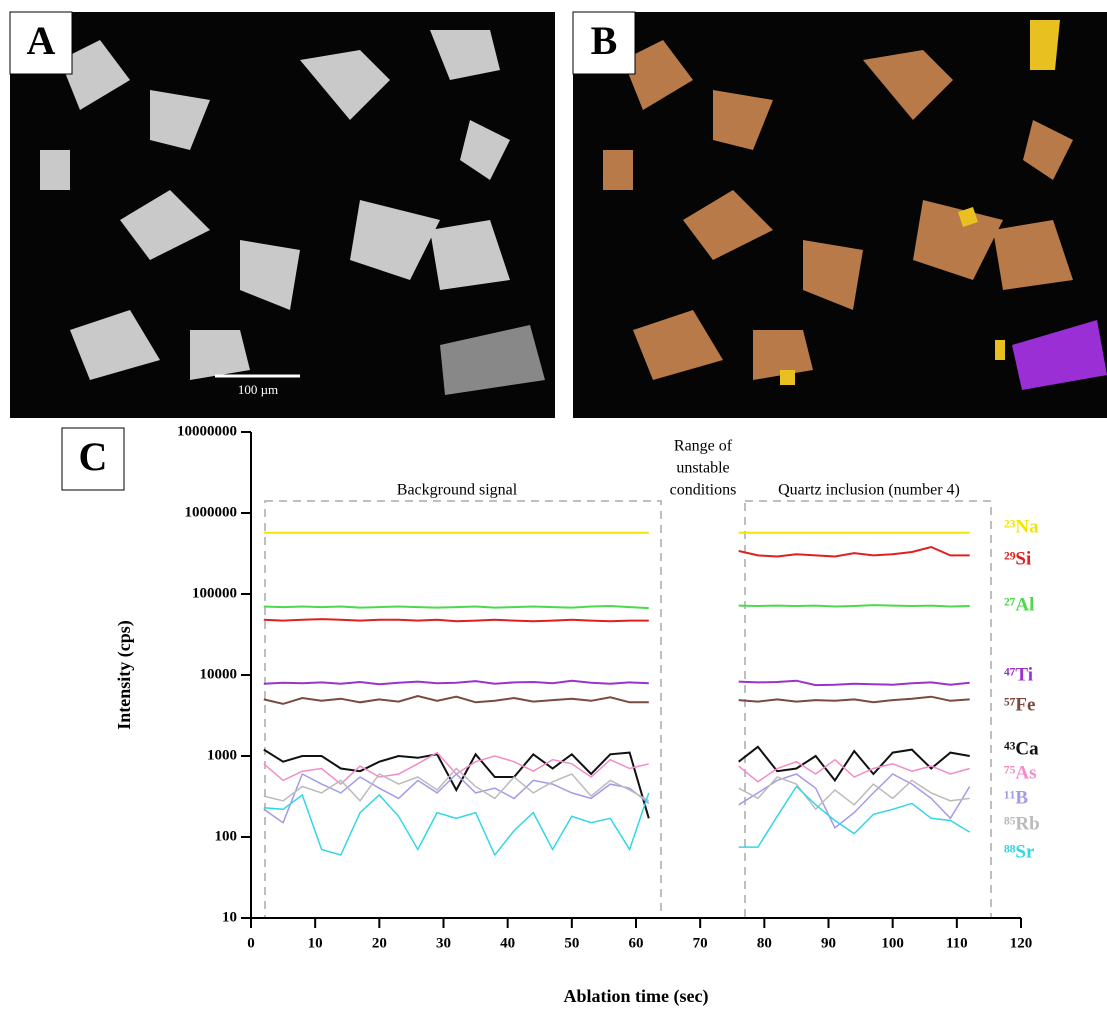  I want to click on annotation: Quartz inclusion (number 4), so click(869, 490).